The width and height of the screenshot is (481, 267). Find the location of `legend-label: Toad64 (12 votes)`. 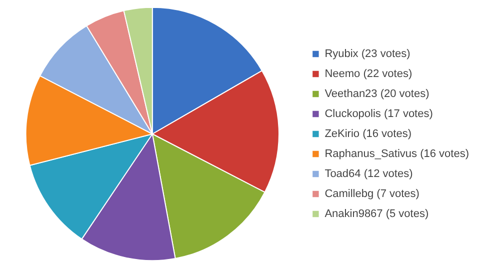

legend-label: Toad64 (12 votes) is located at coordinates (368, 174).